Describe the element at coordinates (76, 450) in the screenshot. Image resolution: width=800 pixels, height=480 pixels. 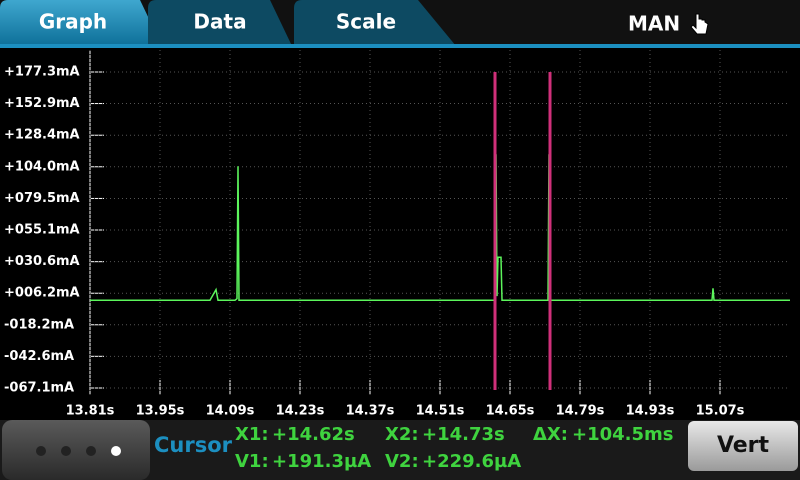
I see `swipe-panel` at that location.